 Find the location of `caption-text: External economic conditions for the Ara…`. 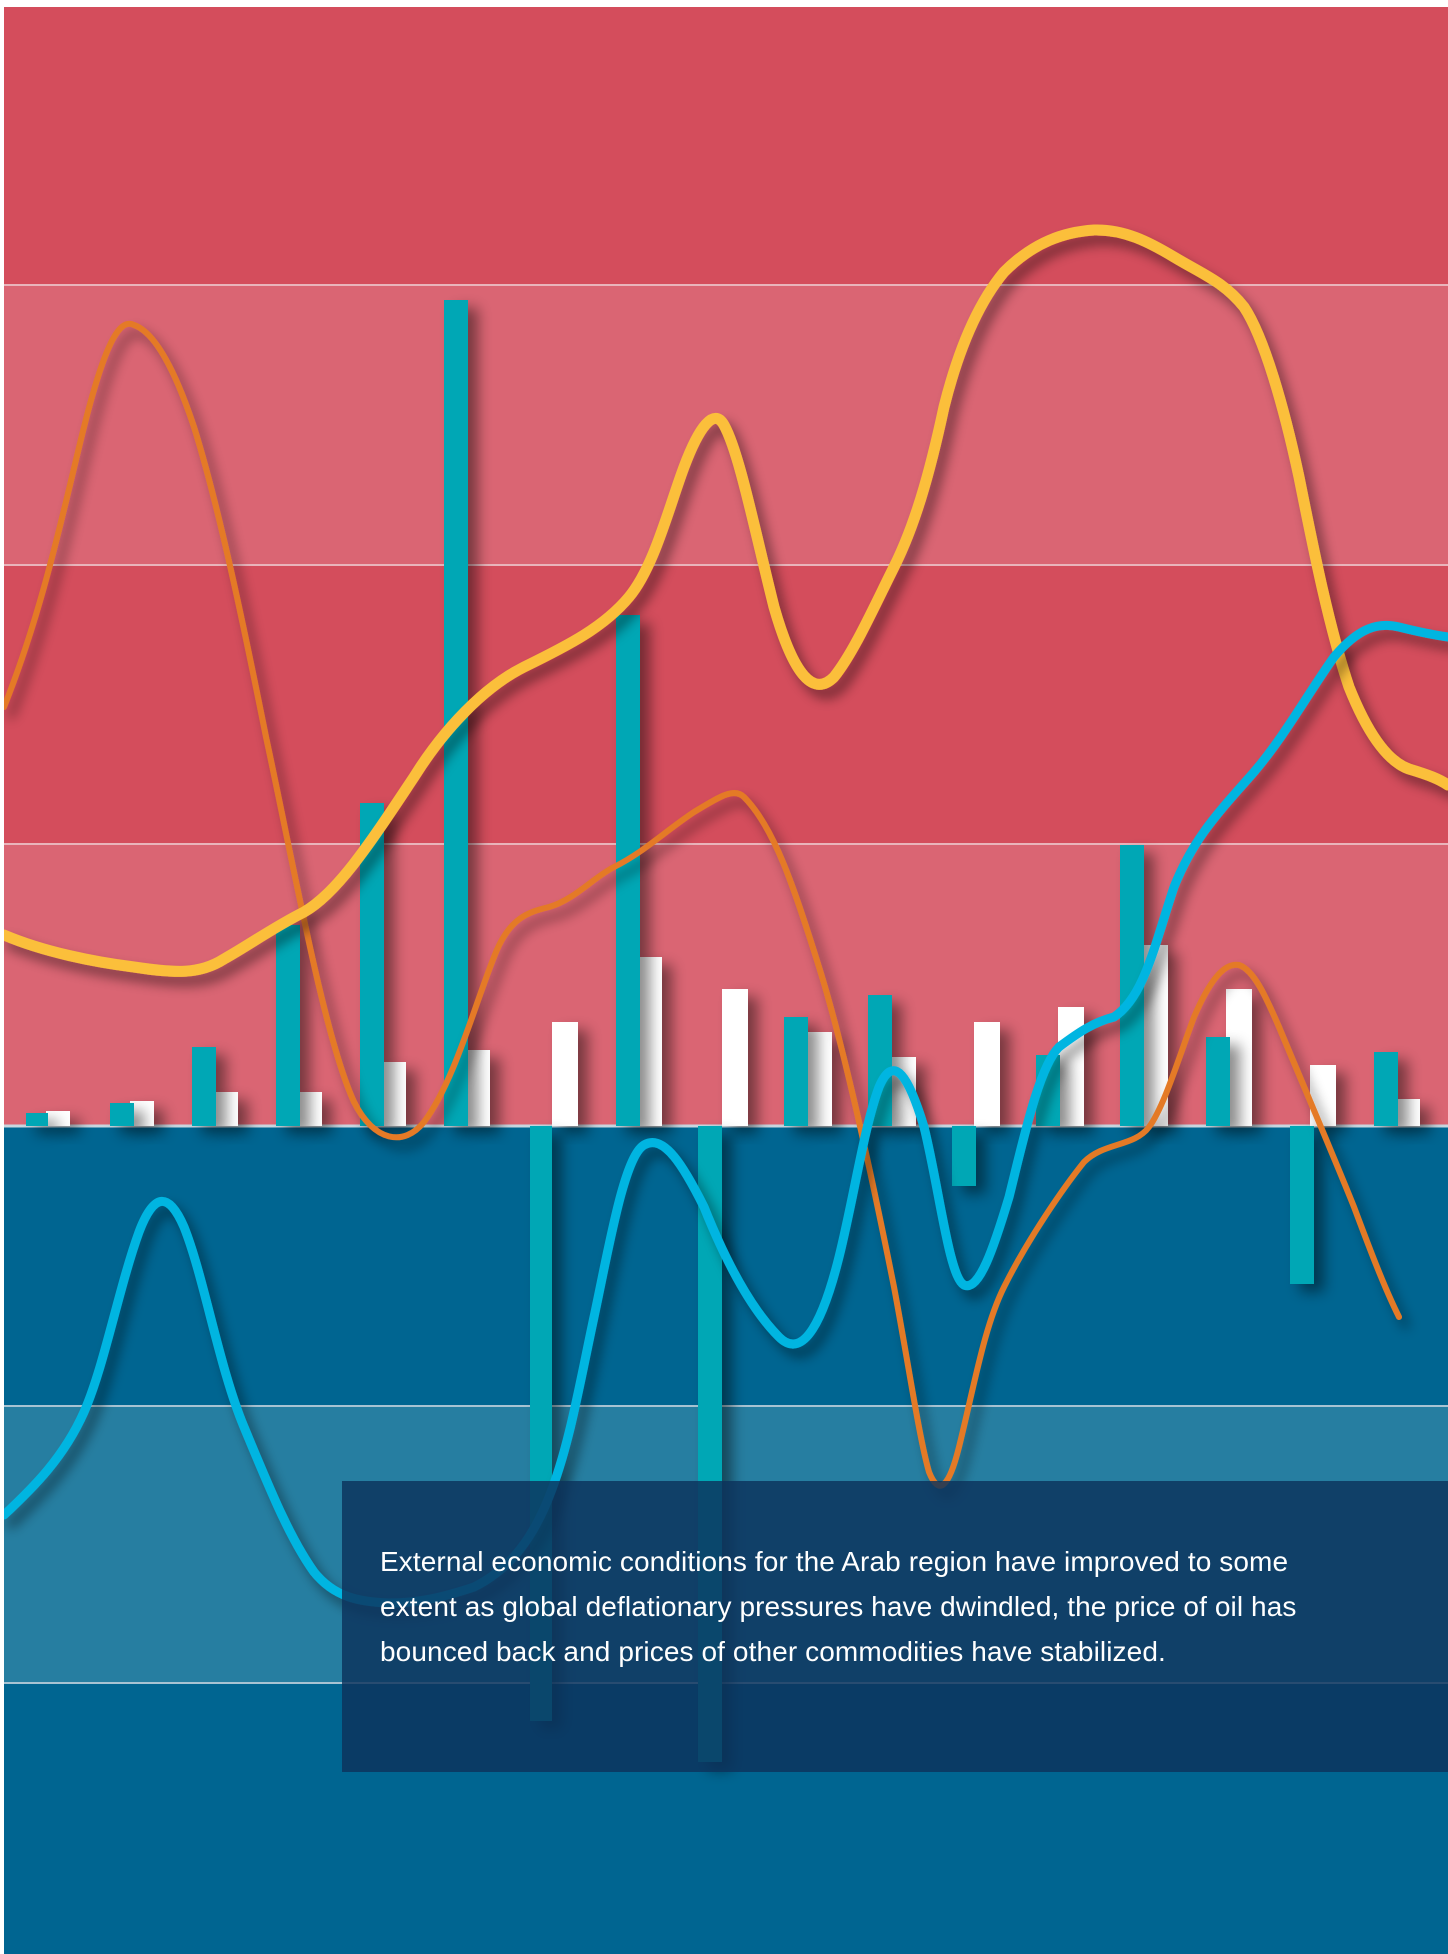

caption-text: External economic conditions for the Ara… is located at coordinates (838, 1606).